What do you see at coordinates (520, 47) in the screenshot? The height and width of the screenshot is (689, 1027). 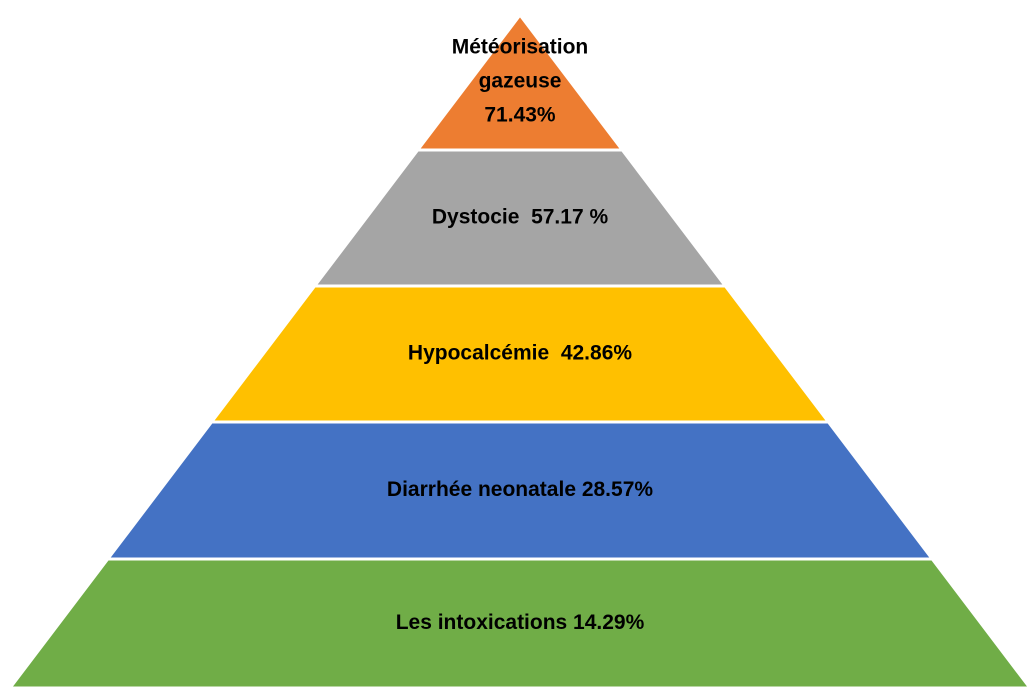 I see `layer-label: Météorisation` at bounding box center [520, 47].